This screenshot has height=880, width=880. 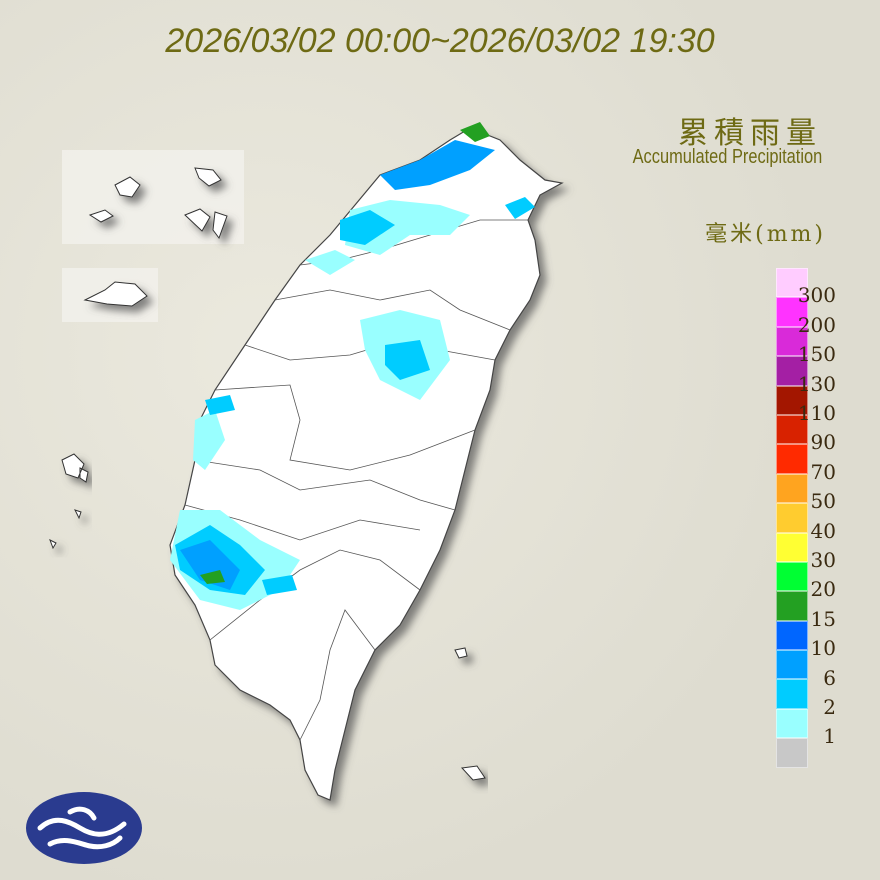 I want to click on legend-label: 50, so click(x=823, y=501).